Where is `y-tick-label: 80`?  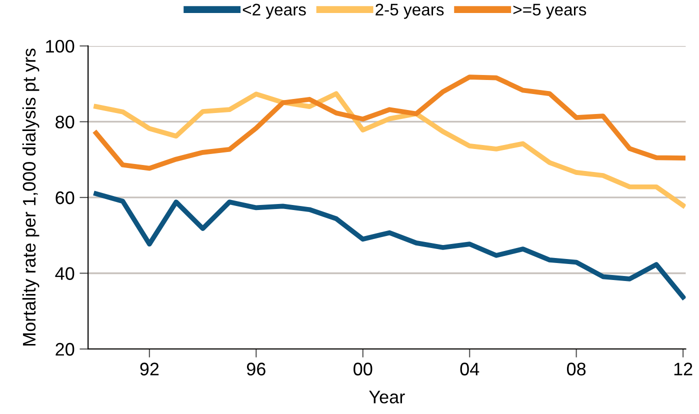
y-tick-label: 80 is located at coordinates (65, 122).